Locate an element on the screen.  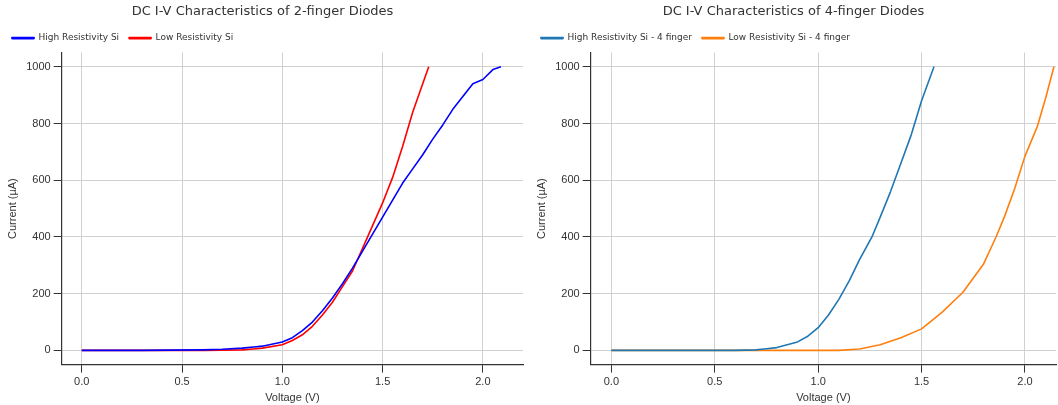
chart-title: DC I-V Characteristics of 2-finger Diodes is located at coordinates (262, 11).